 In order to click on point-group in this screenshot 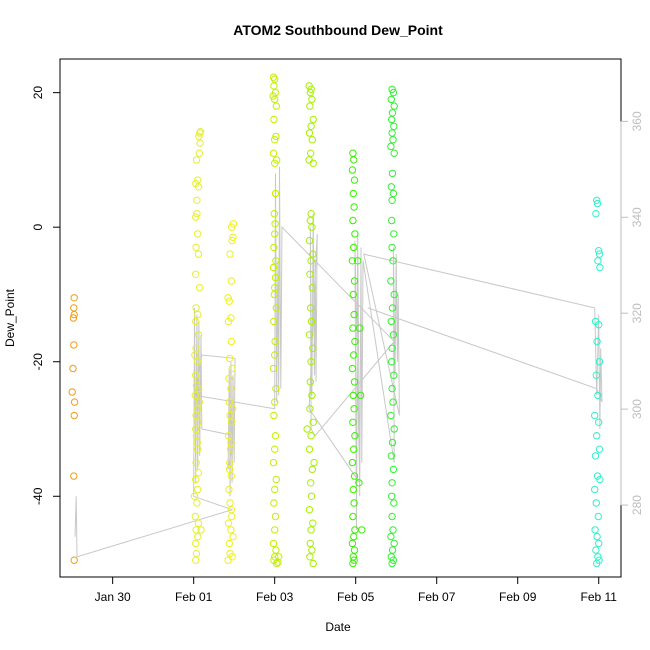, I will do `click(197, 346)`.